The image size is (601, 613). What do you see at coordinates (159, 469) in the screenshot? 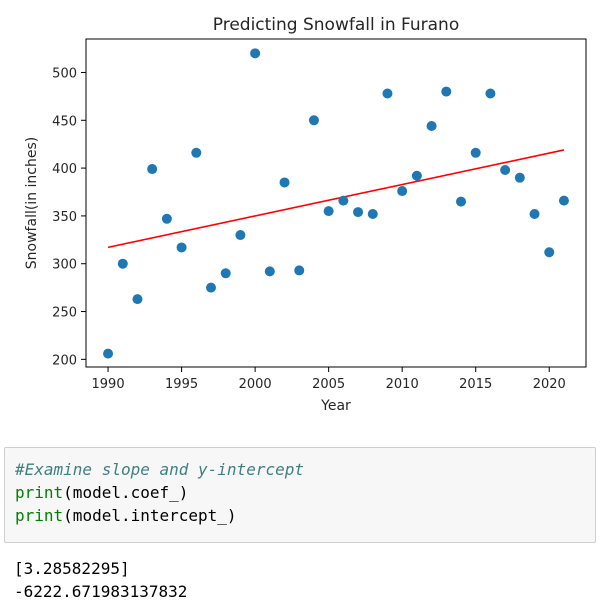
I see `code-comment: #Examine slope and y-intercept` at bounding box center [159, 469].